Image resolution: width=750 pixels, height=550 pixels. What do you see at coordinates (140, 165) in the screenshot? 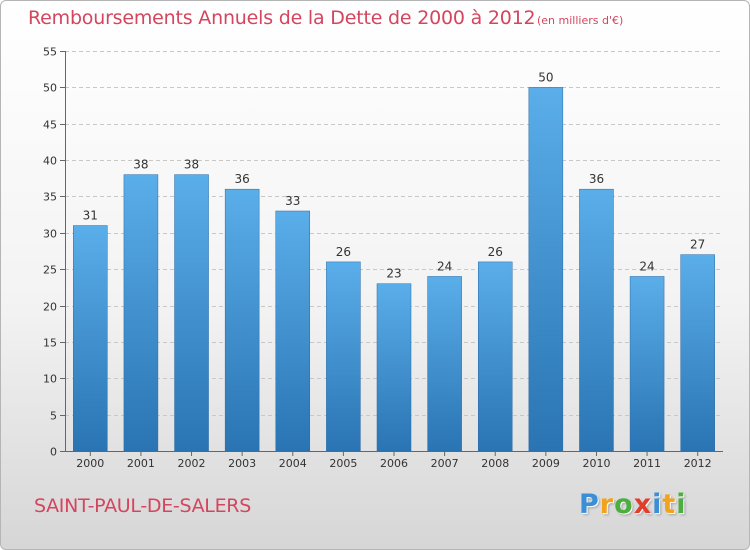
I see `value-label-2001: 38` at bounding box center [140, 165].